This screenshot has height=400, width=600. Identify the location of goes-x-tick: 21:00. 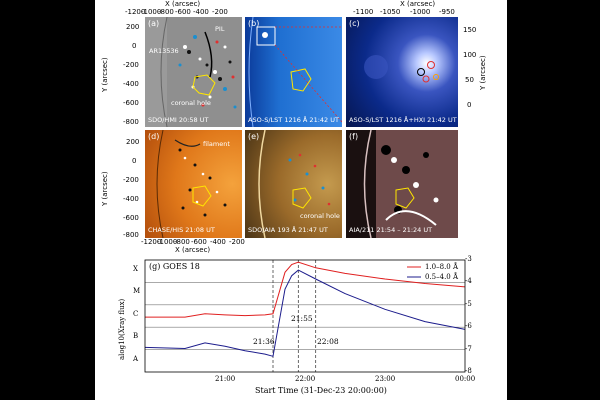
(225, 379).